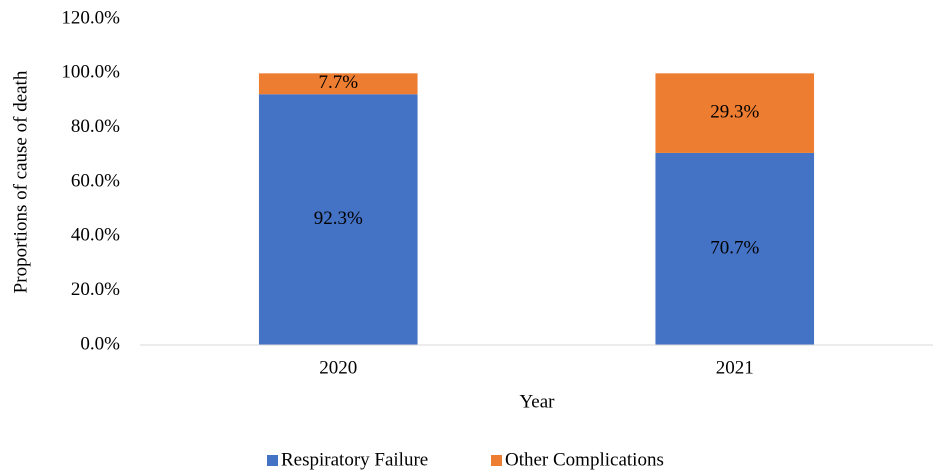  I want to click on data-label: 29.3%, so click(734, 111).